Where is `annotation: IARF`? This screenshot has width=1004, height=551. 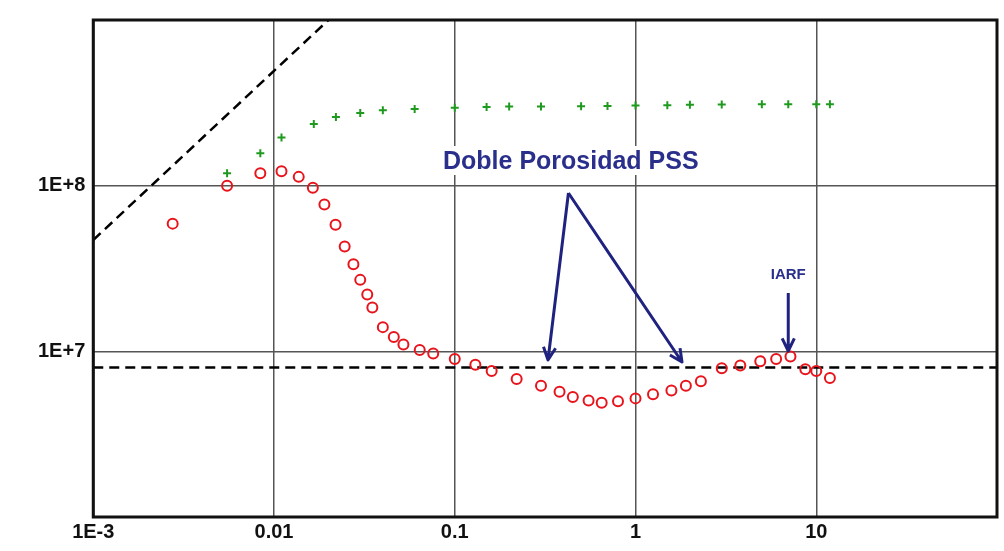
annotation: IARF is located at coordinates (788, 274).